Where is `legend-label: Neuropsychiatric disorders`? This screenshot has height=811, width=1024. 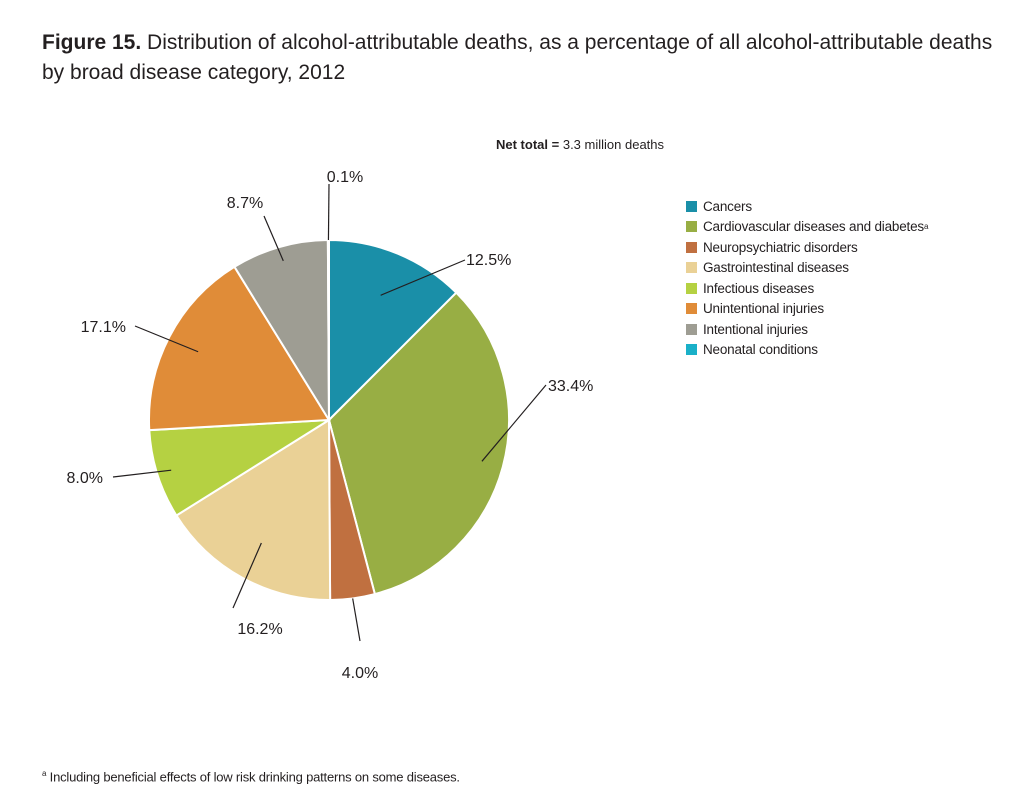 legend-label: Neuropsychiatric disorders is located at coordinates (780, 247).